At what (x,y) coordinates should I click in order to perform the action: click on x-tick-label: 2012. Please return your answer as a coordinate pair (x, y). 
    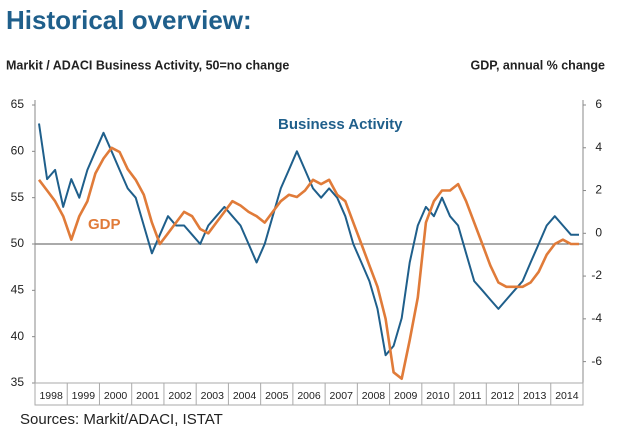
    Looking at the image, I should click on (503, 396).